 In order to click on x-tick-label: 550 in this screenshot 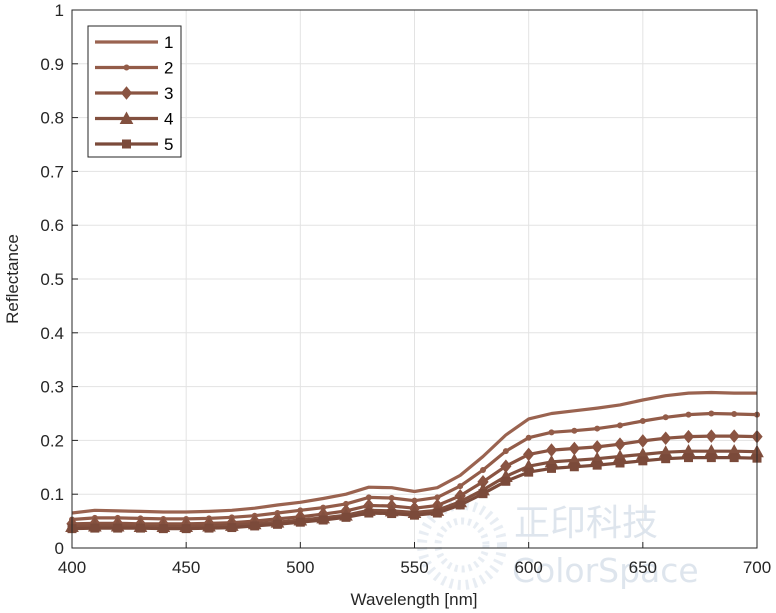, I will do `click(414, 567)`.